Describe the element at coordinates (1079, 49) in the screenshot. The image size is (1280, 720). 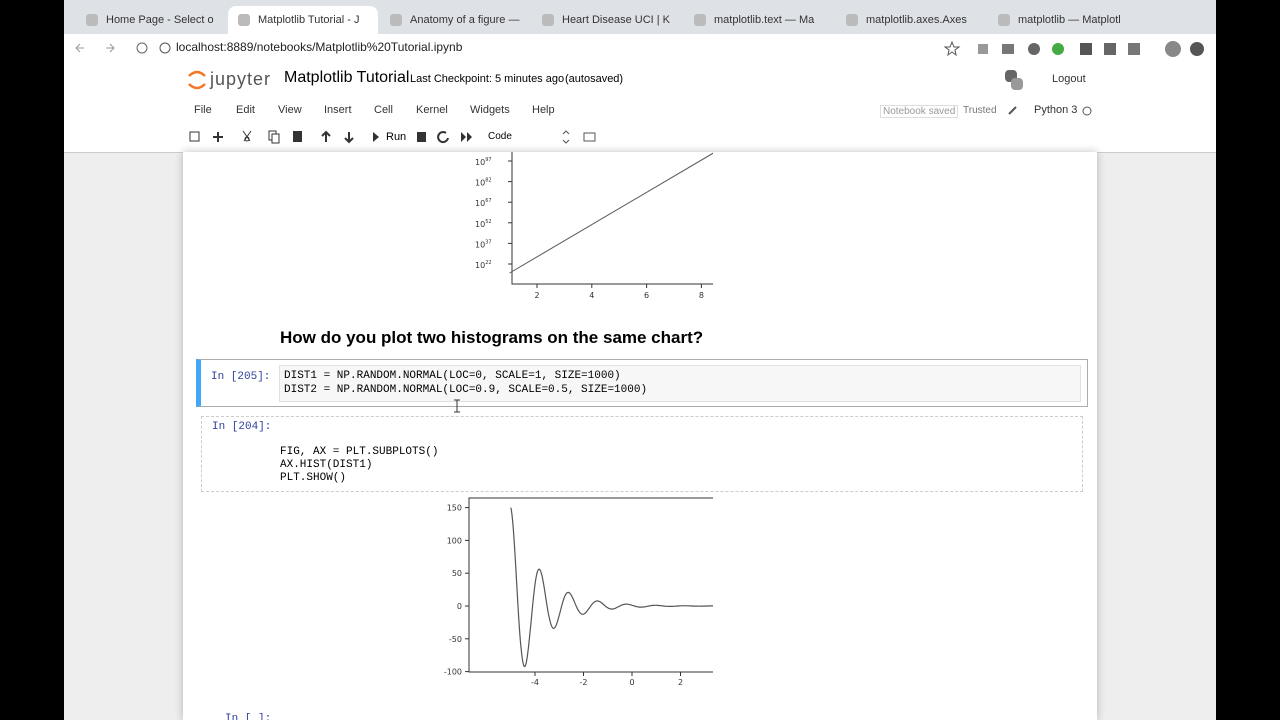
I see `extension-icons` at that location.